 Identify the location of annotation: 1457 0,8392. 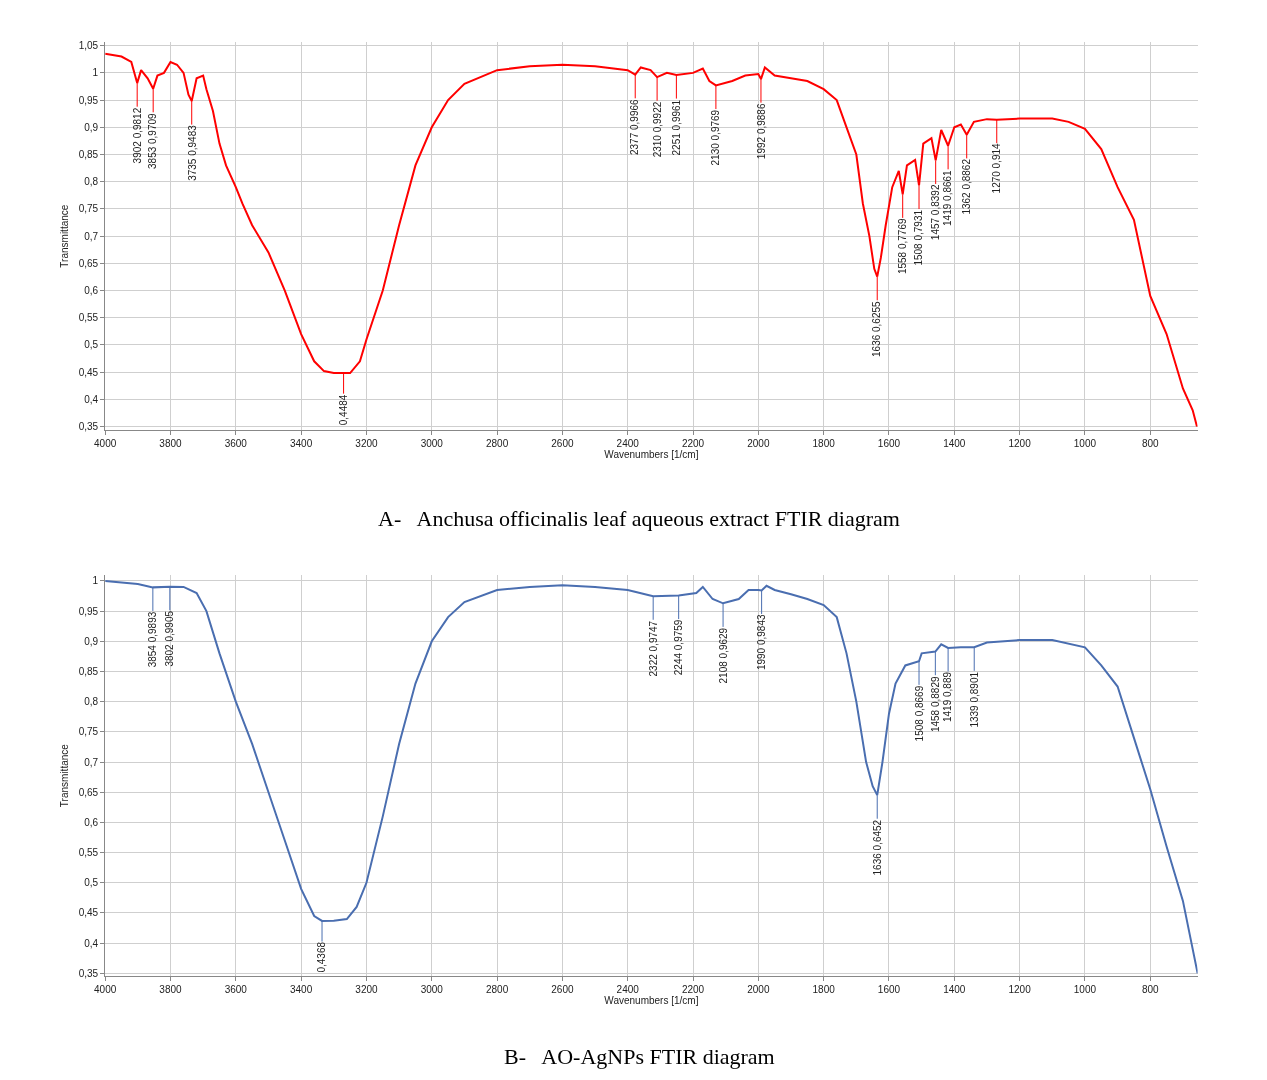
(936, 212).